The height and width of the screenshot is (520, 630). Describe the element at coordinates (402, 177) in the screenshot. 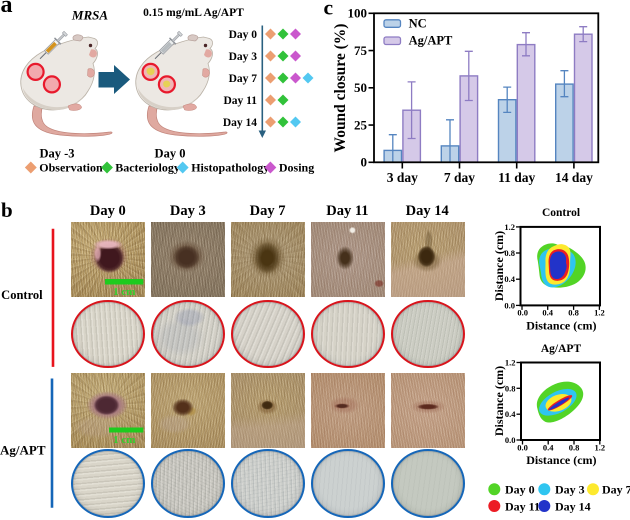

I see `svg-text: 3 day` at that location.